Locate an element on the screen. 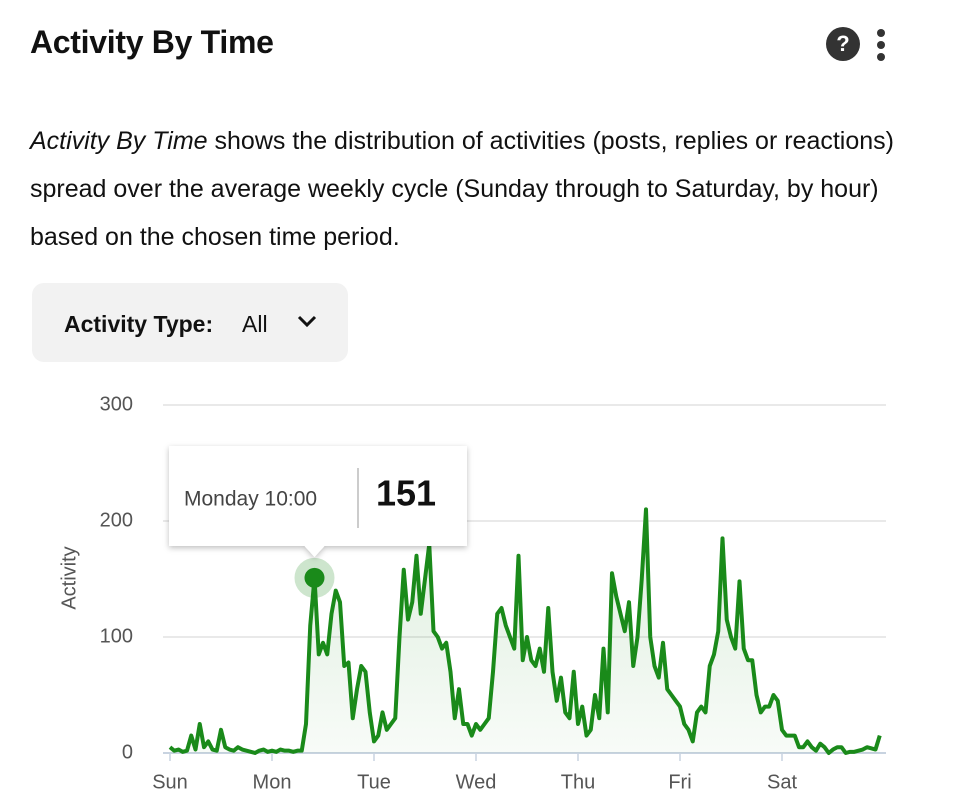 This screenshot has height=812, width=954. help-glyph: ? is located at coordinates (842, 43).